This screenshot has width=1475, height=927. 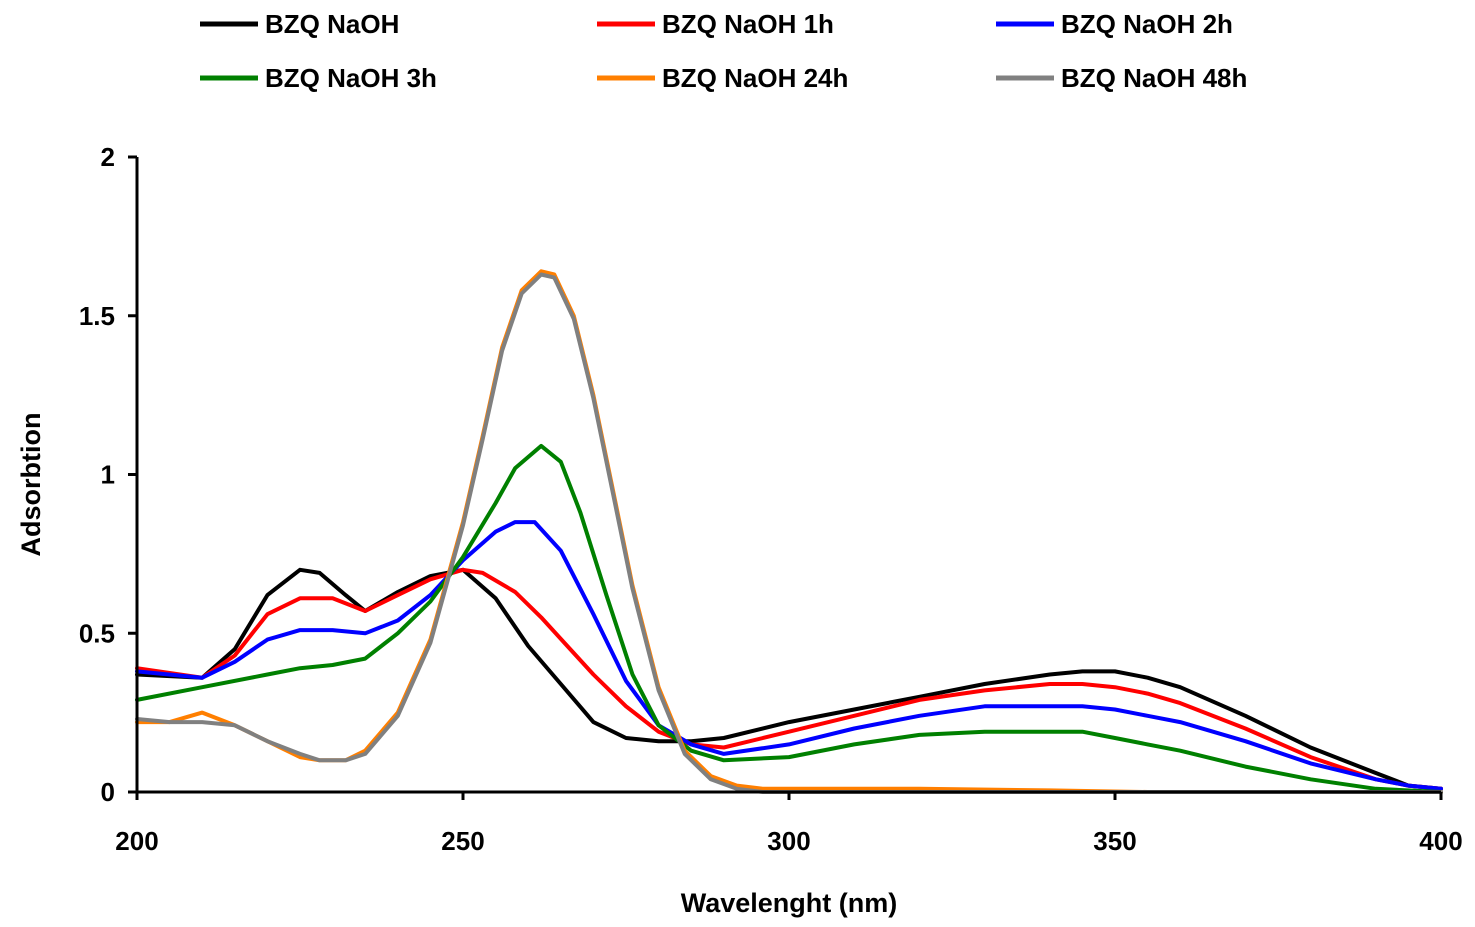 What do you see at coordinates (788, 841) in the screenshot?
I see `x-tick-label: 300` at bounding box center [788, 841].